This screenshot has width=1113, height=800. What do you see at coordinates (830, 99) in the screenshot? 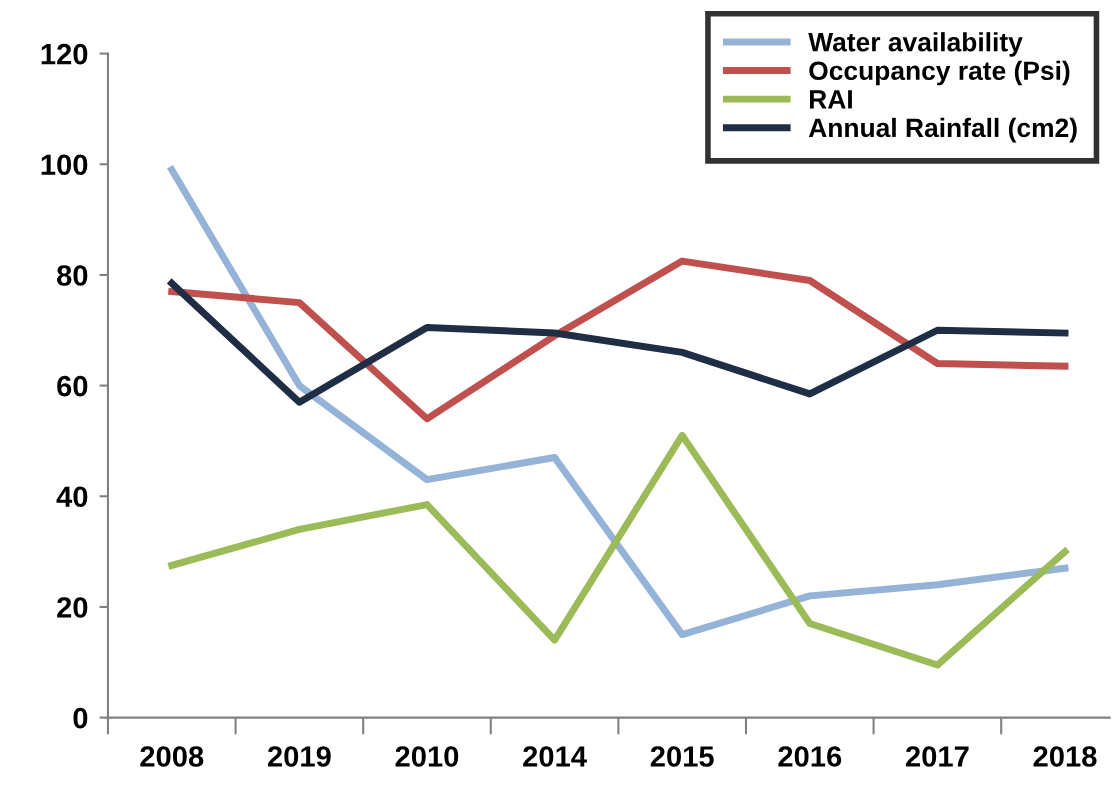
I see `legend-label: RAI` at bounding box center [830, 99].